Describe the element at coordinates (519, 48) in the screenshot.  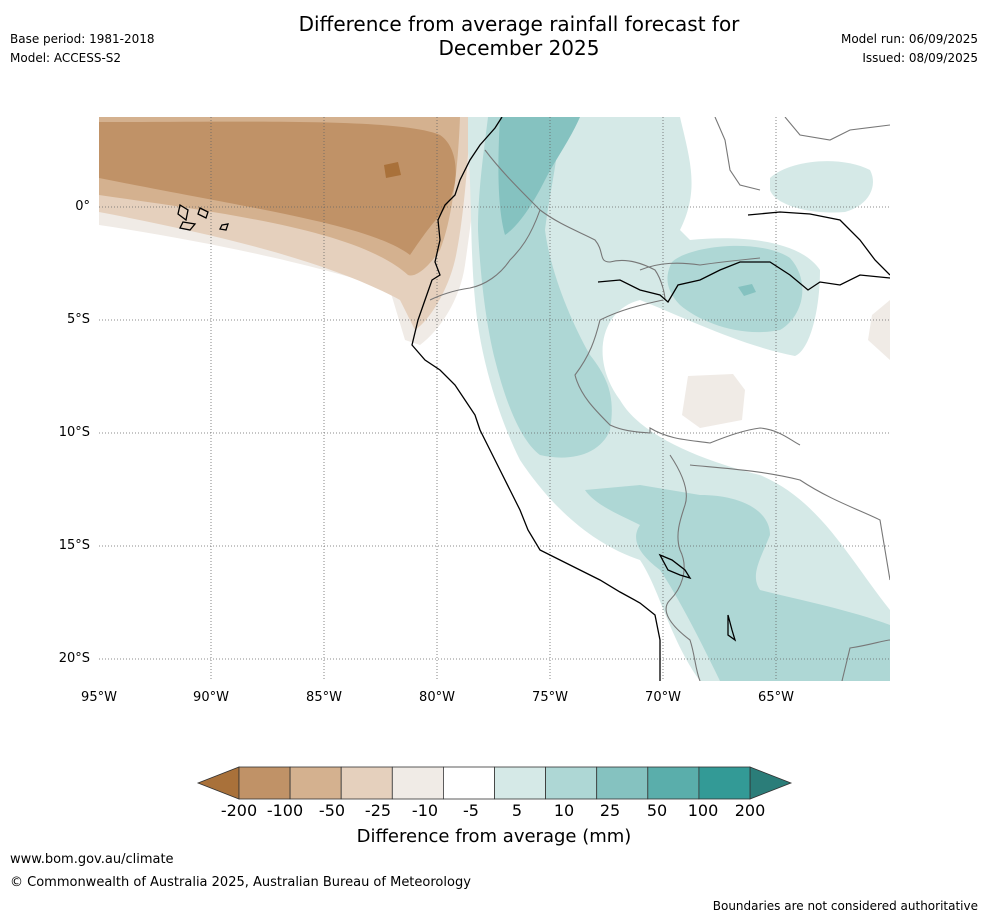
I see `title-line-2: December 2025` at that location.